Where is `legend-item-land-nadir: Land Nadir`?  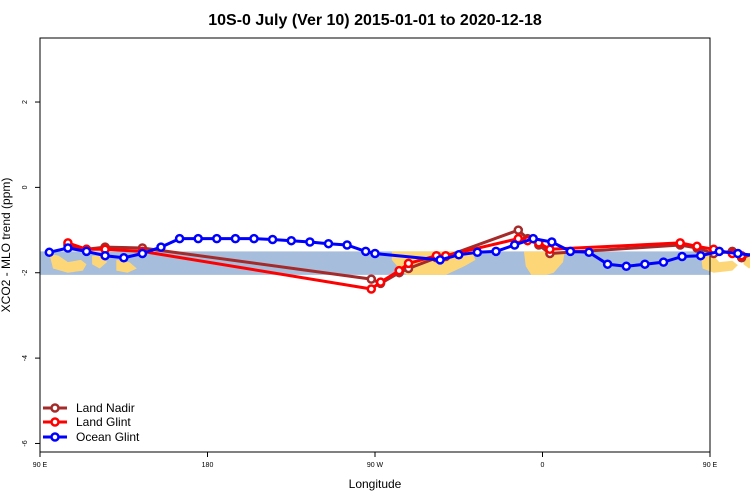 legend-item-land-nadir: Land Nadir is located at coordinates (89, 408).